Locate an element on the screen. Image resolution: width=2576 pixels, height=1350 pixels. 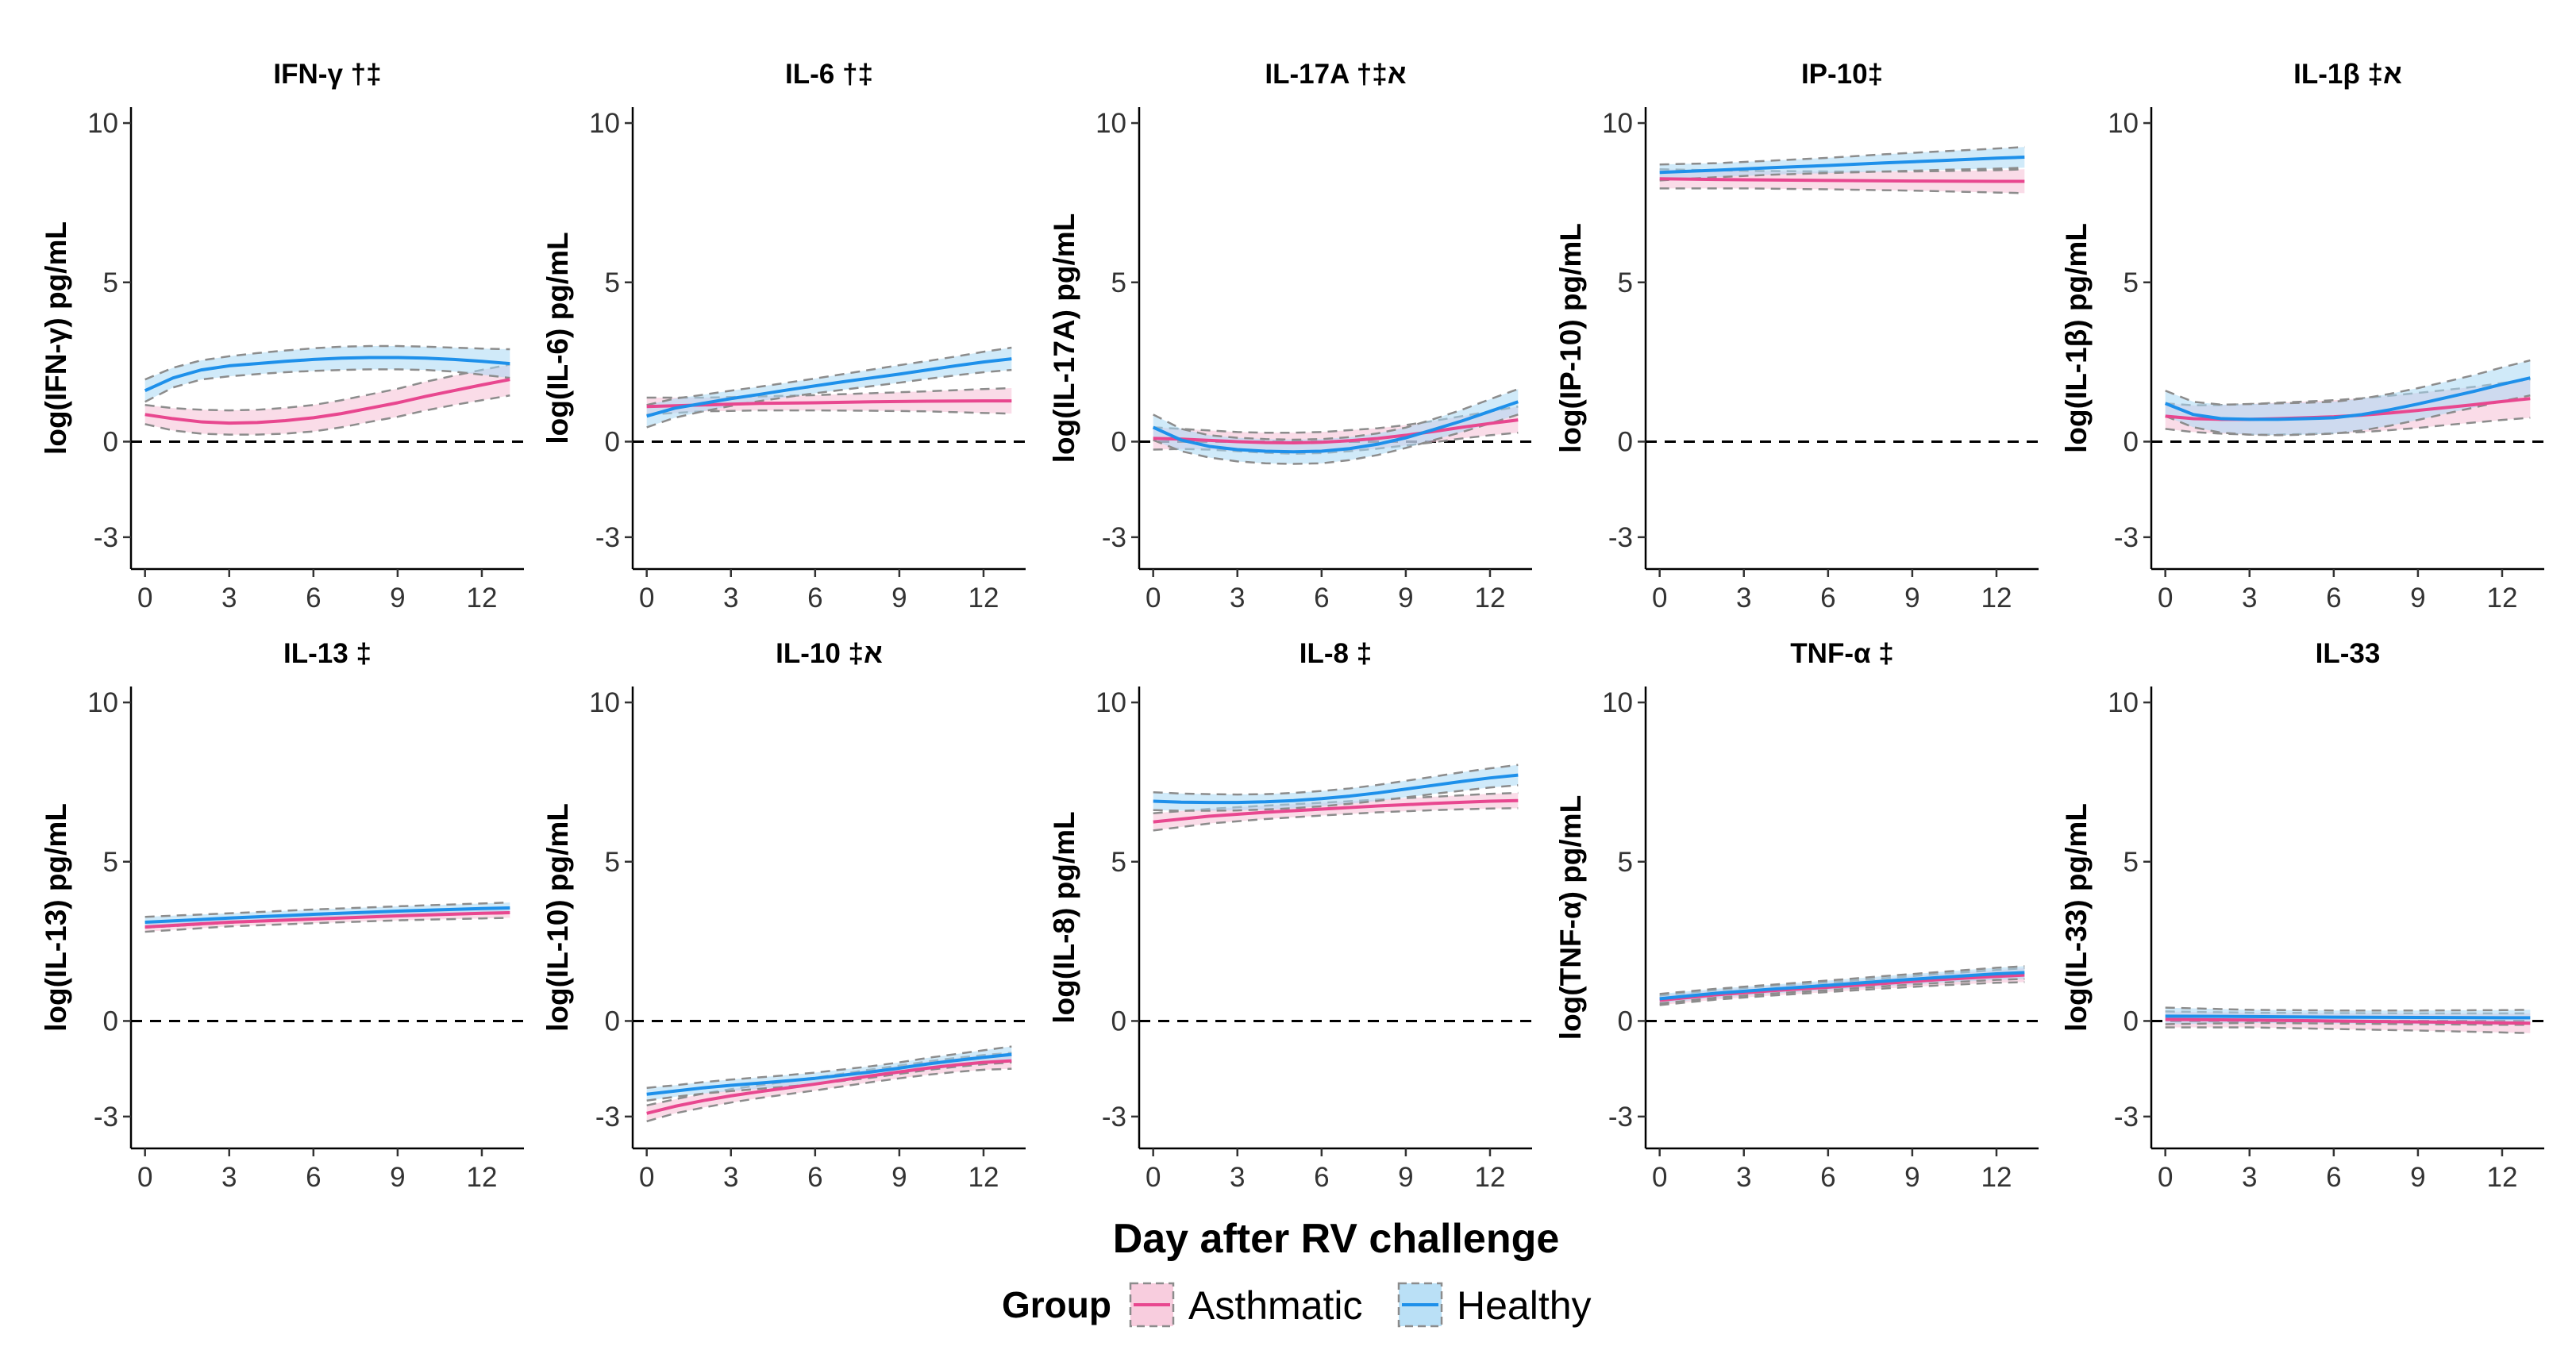
panel-title: IP-10‡ is located at coordinates (1842, 74).